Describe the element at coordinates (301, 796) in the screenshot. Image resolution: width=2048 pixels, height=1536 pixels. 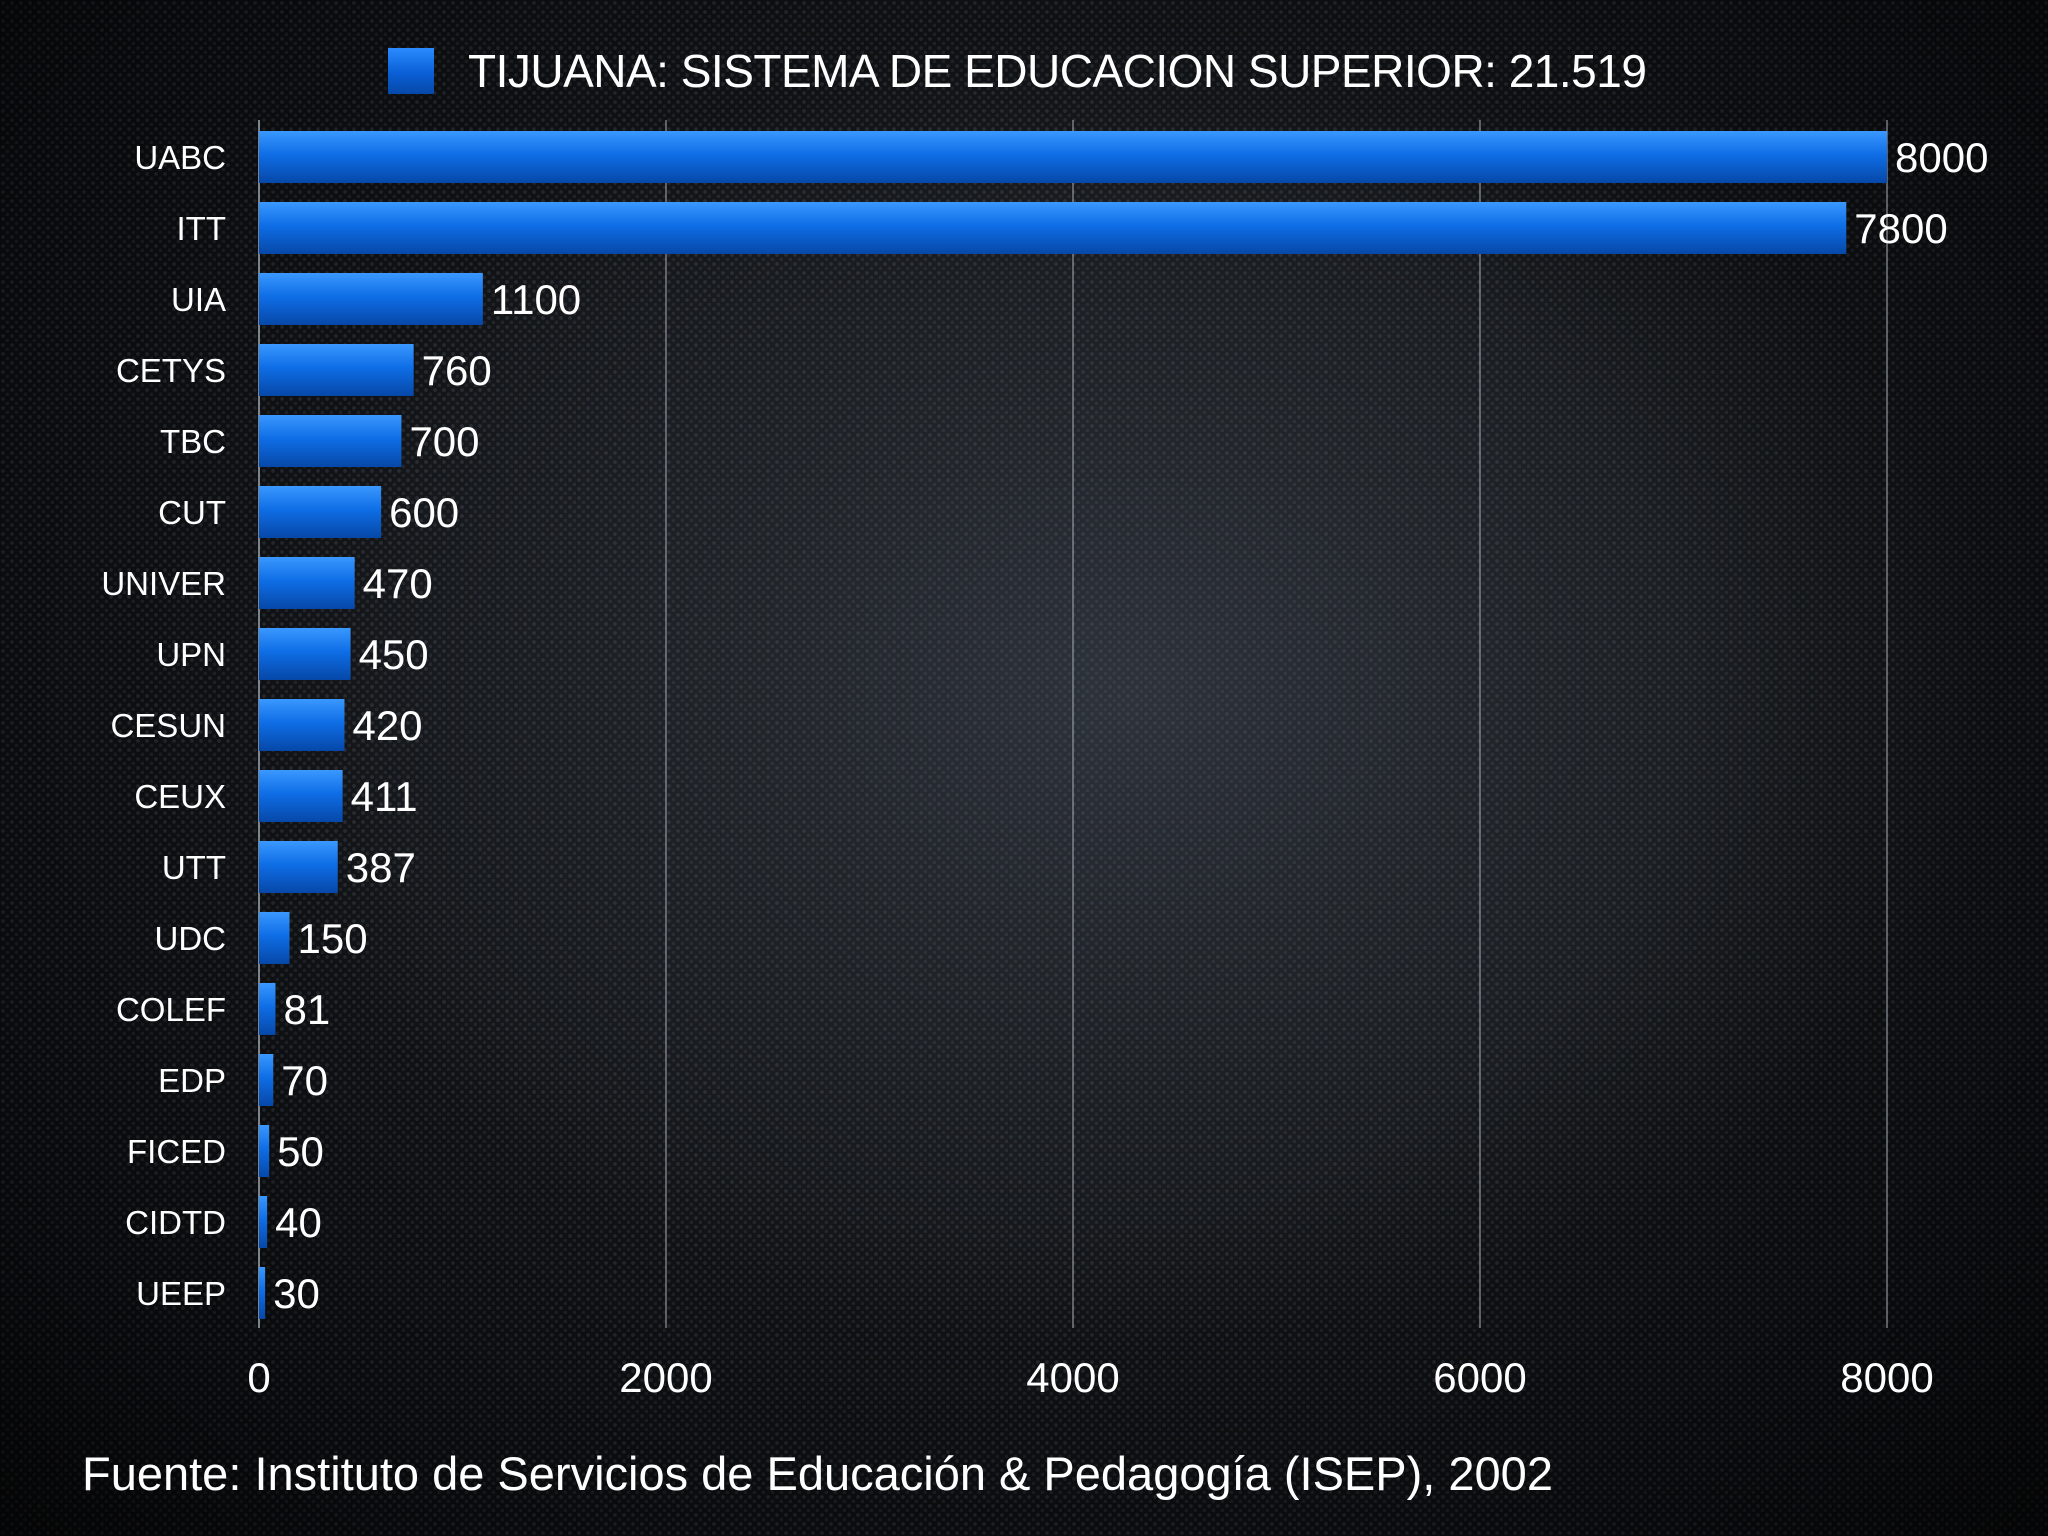
I see `bar-ceux` at that location.